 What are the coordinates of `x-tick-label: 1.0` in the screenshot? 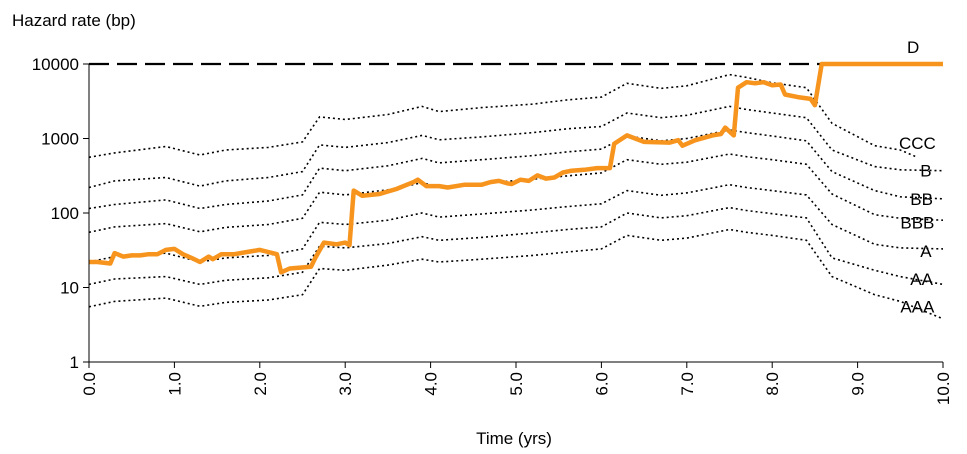 It's located at (174, 384).